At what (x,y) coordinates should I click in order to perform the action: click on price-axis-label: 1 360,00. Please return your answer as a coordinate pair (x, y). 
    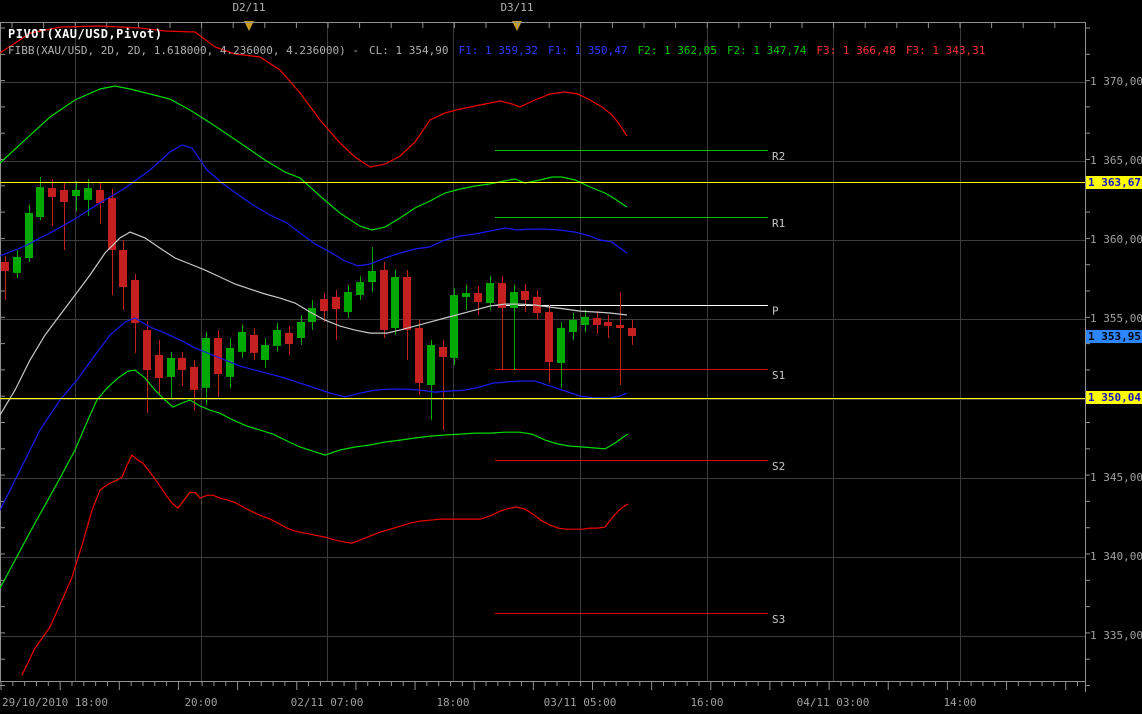
    Looking at the image, I should click on (1116, 240).